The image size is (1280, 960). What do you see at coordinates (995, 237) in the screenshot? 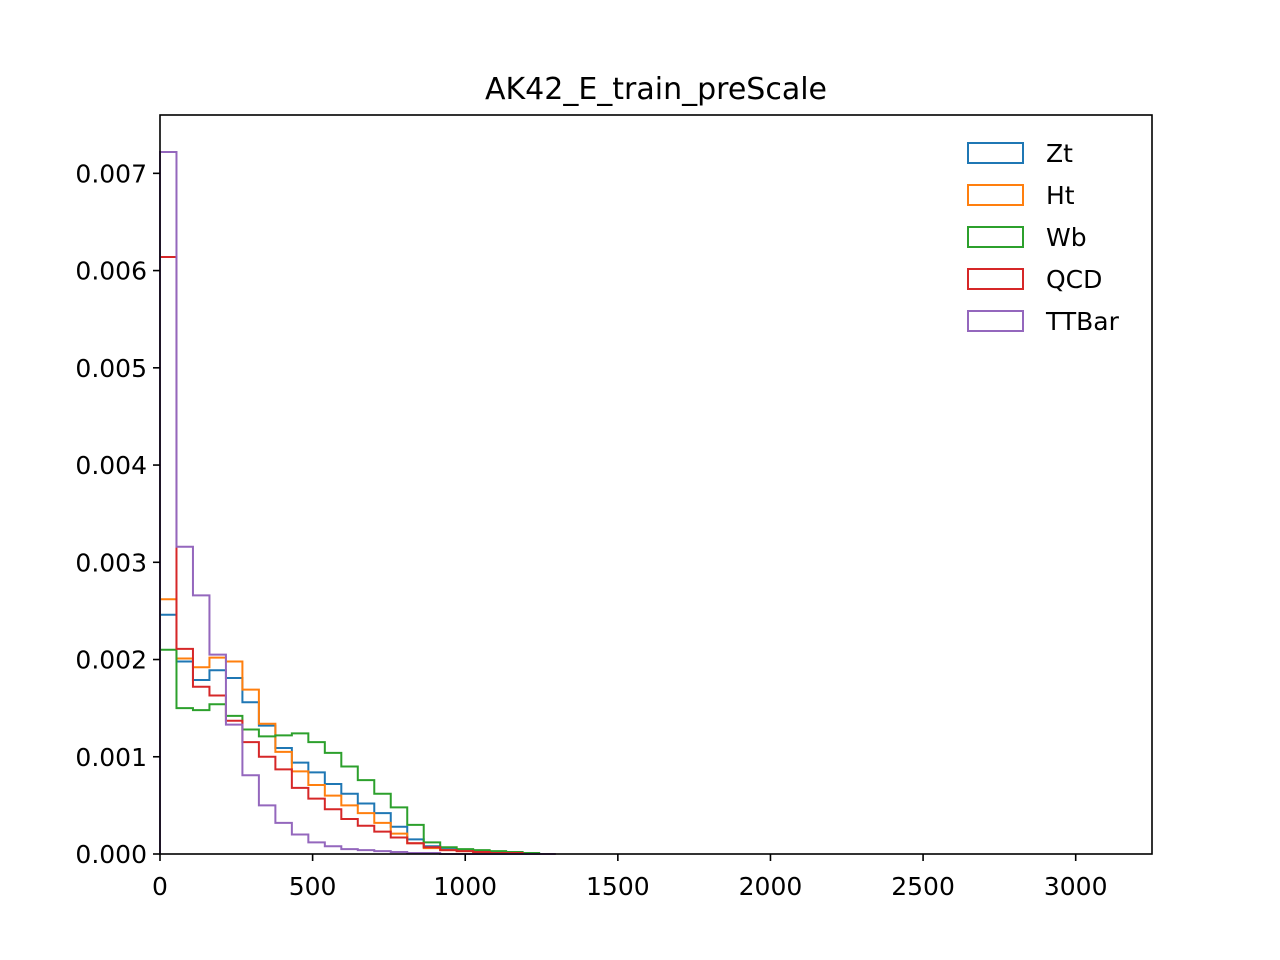
I see `legend-swatch-wb` at bounding box center [995, 237].